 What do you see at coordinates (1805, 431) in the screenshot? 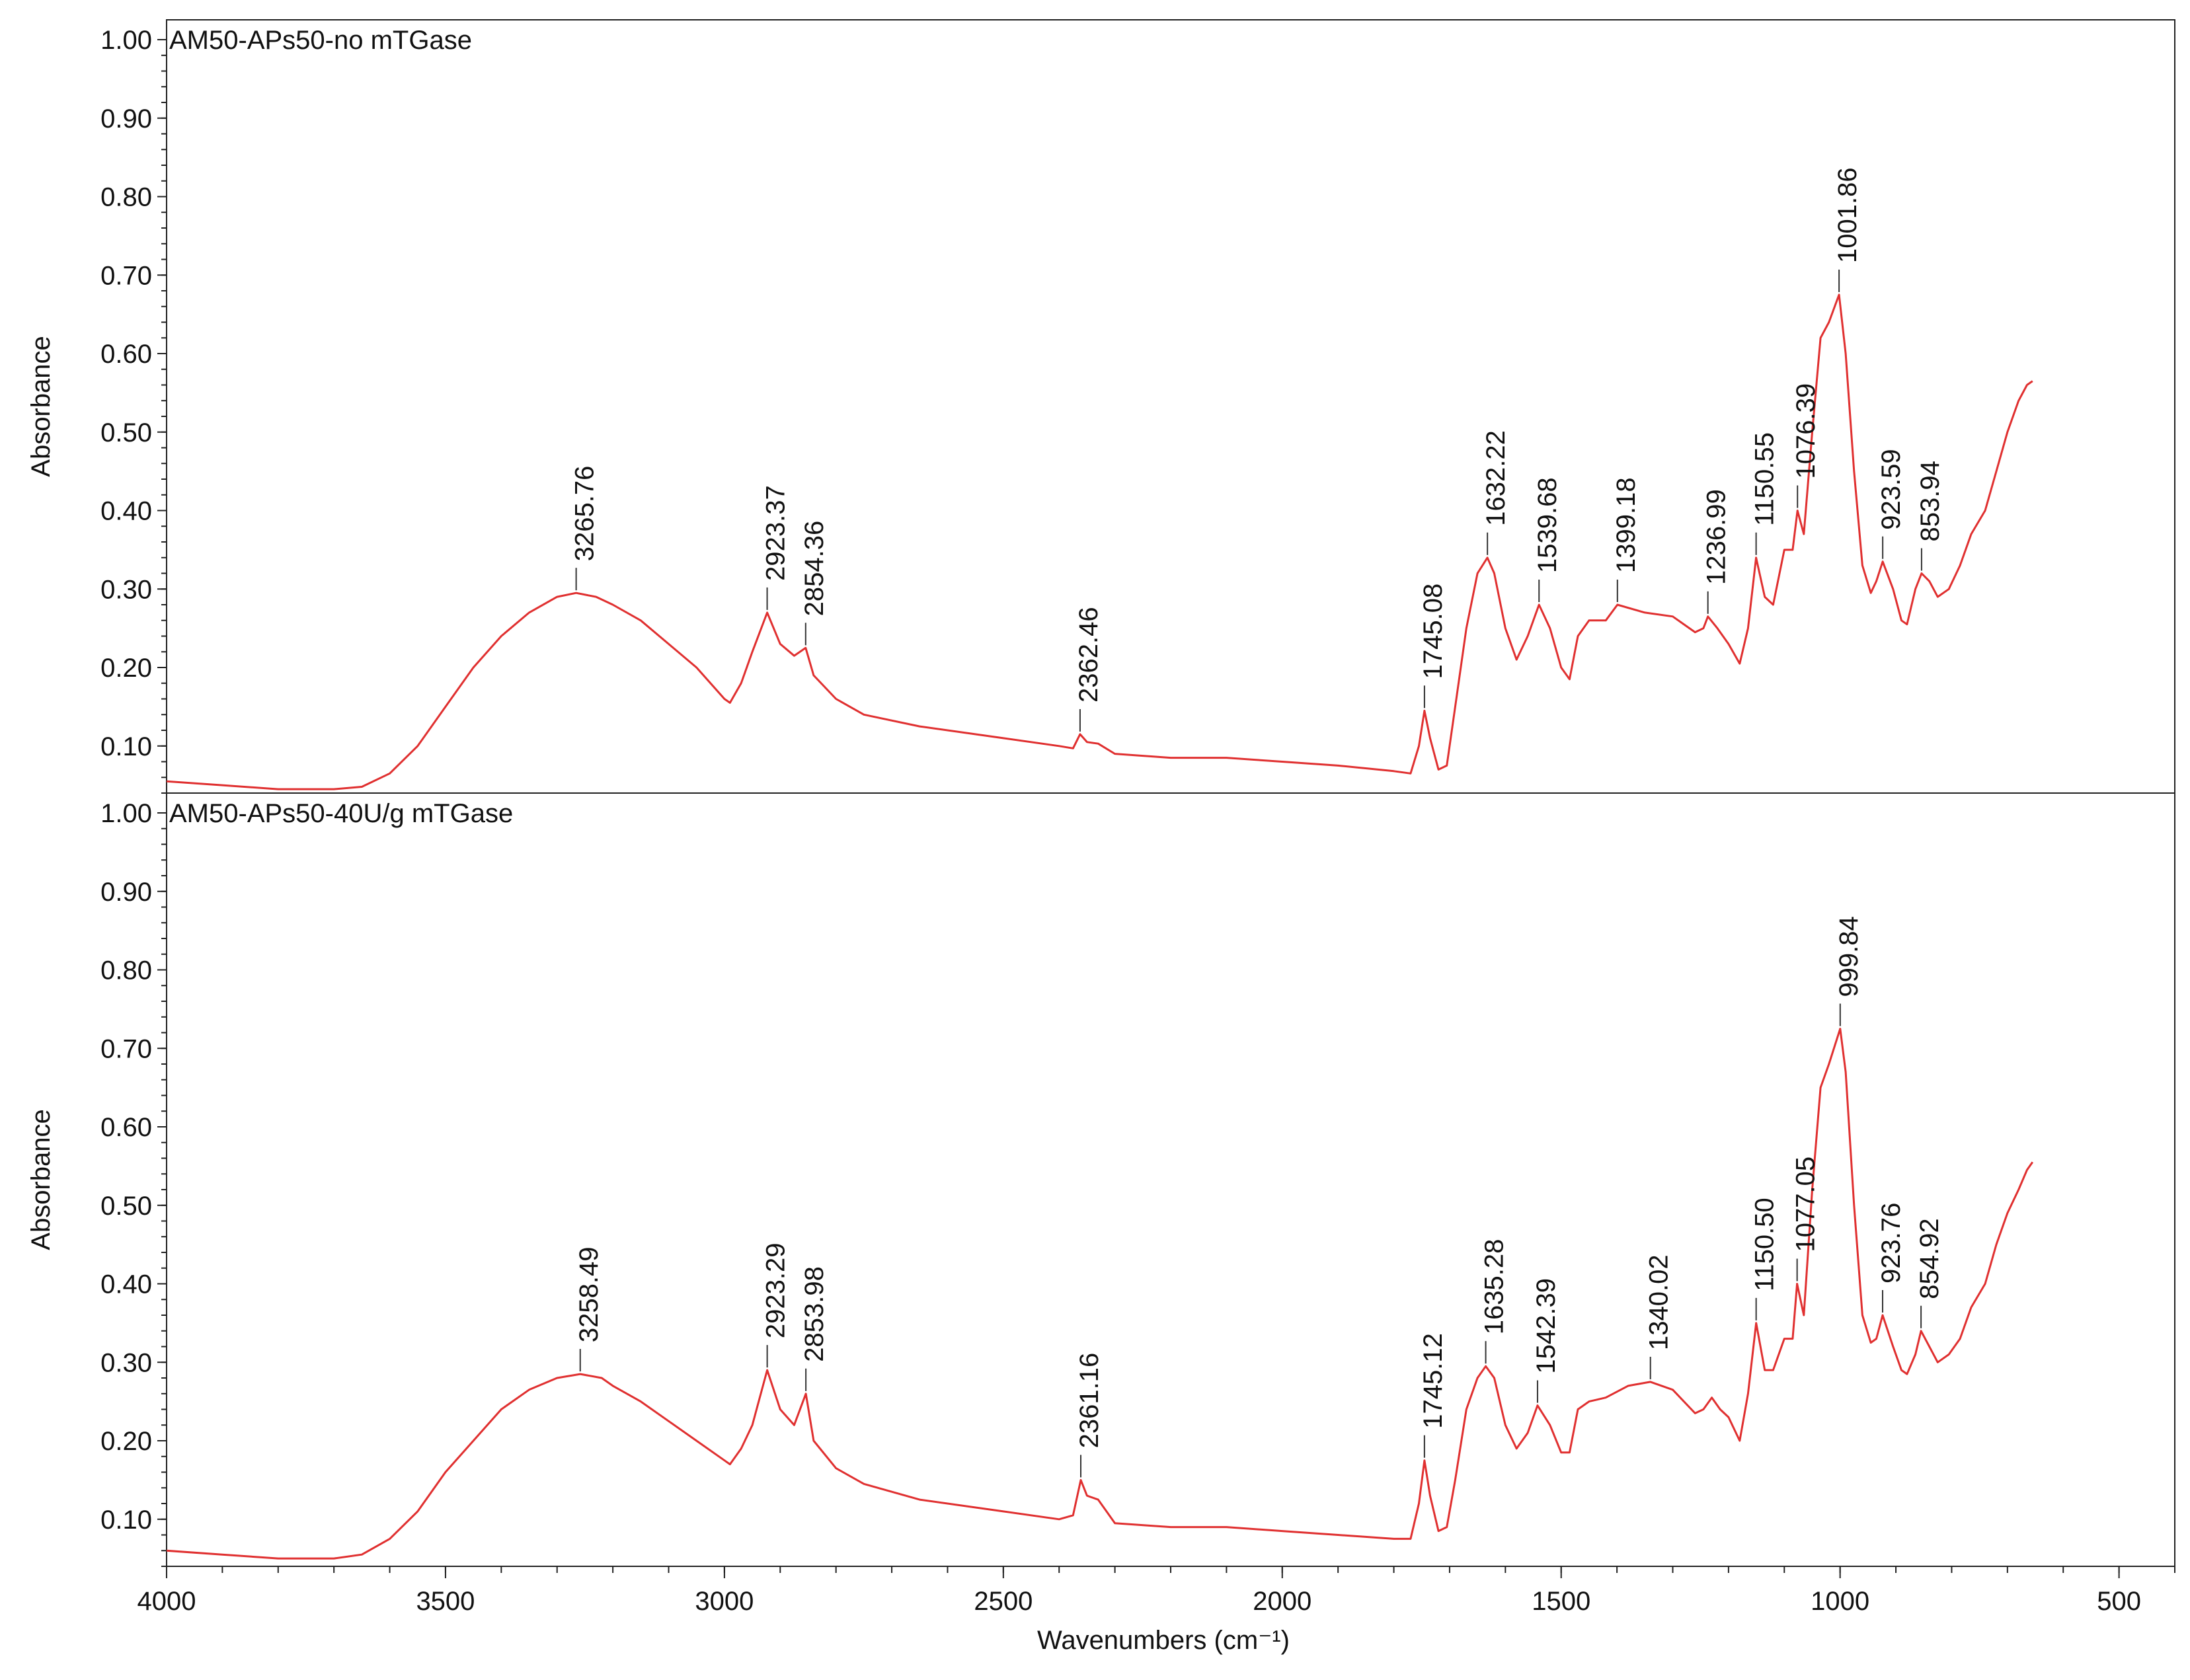
I see `peak-label: 1076.39` at bounding box center [1805, 431].